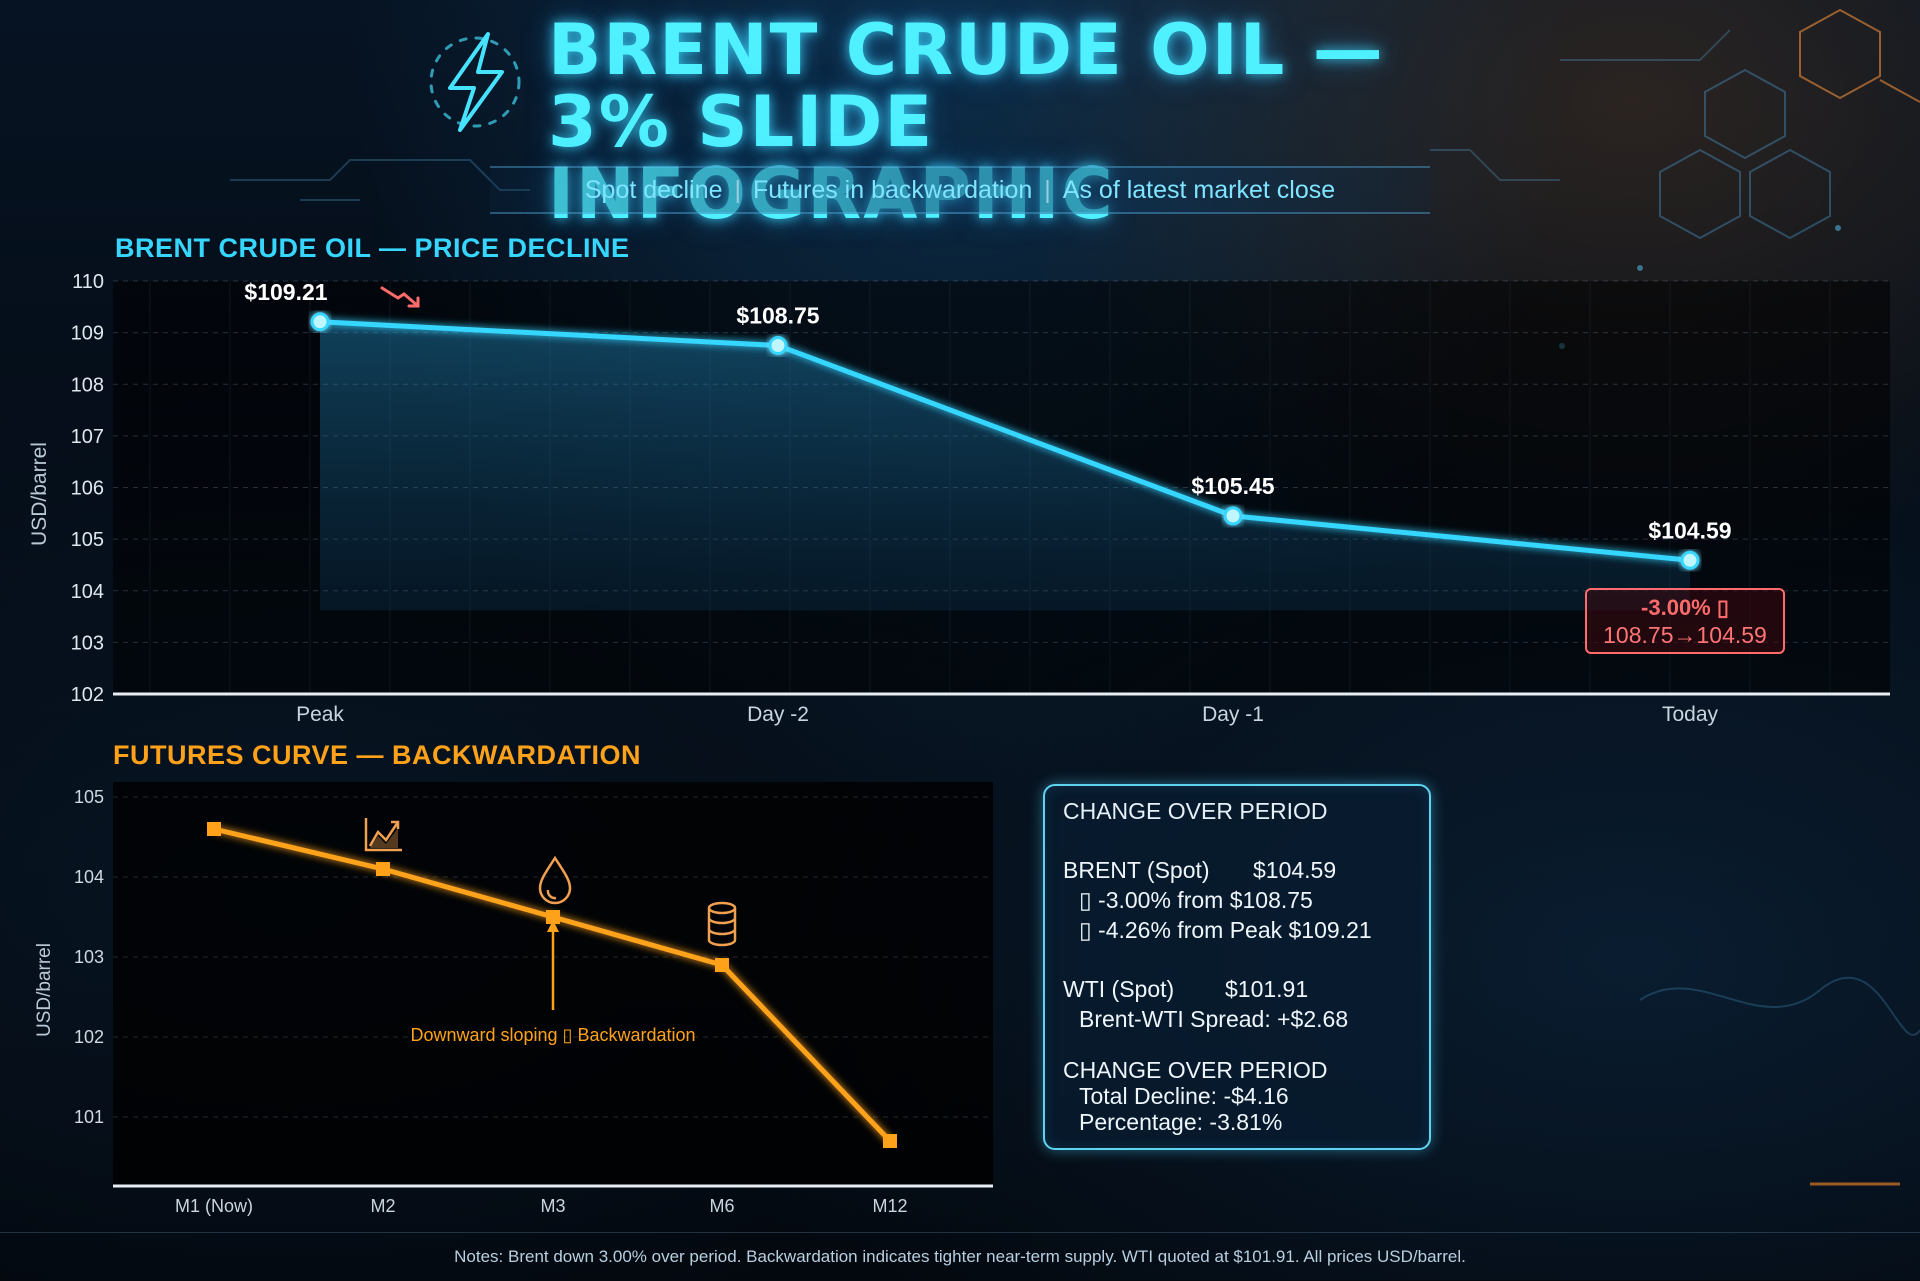  Describe the element at coordinates (1195, 1070) in the screenshot. I see `summary-heading-2: CHANGE OVER PERIOD` at that location.